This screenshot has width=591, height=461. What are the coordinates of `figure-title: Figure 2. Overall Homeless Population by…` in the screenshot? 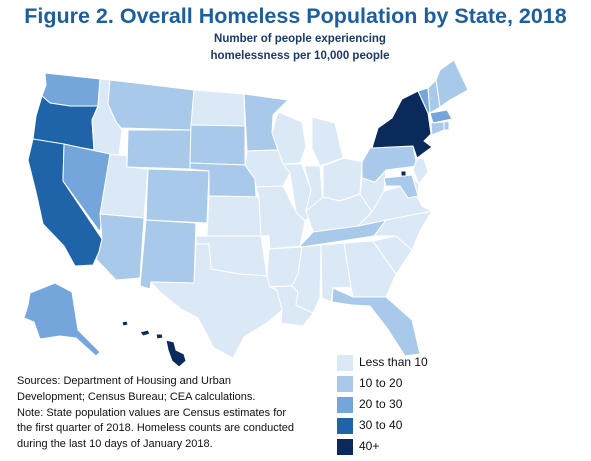 It's located at (295, 16).